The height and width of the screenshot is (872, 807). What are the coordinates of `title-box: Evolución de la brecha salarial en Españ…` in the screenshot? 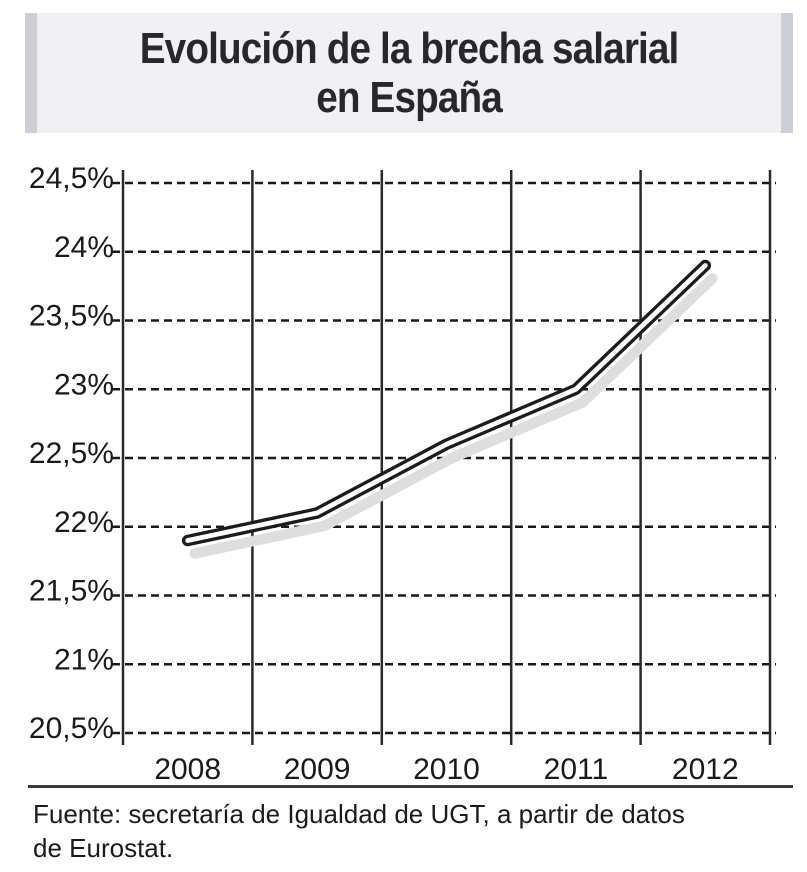 It's located at (409, 73).